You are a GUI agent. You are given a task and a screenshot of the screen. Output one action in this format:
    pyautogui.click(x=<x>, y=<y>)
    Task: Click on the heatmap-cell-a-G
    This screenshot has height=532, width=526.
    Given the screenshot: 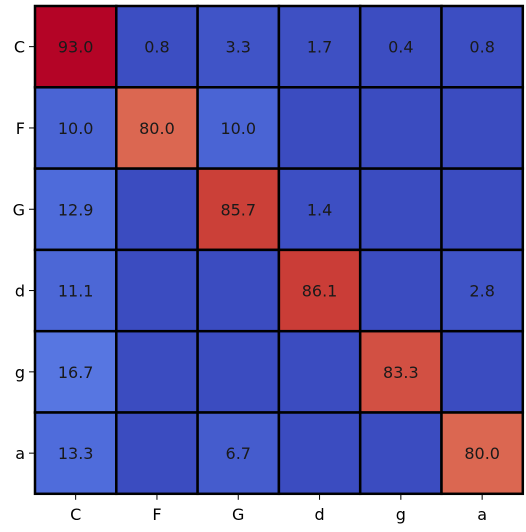 What is the action you would take?
    pyautogui.click(x=238, y=453)
    